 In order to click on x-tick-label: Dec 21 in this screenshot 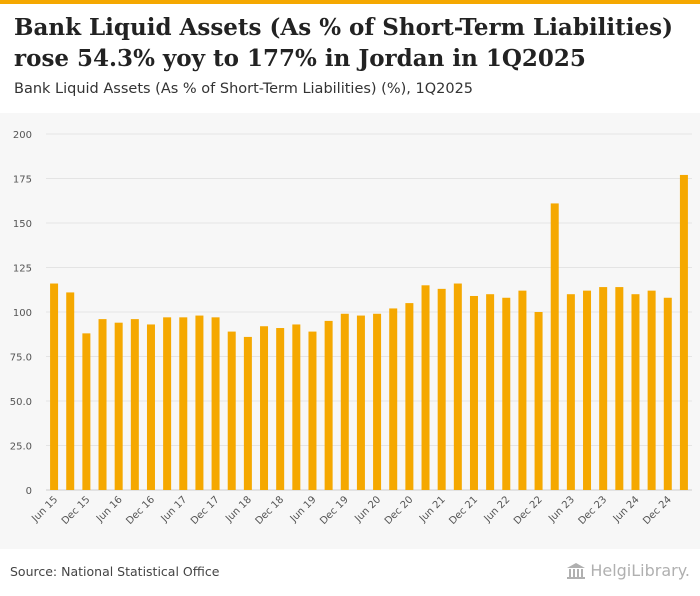, I will do `click(463, 510)`.